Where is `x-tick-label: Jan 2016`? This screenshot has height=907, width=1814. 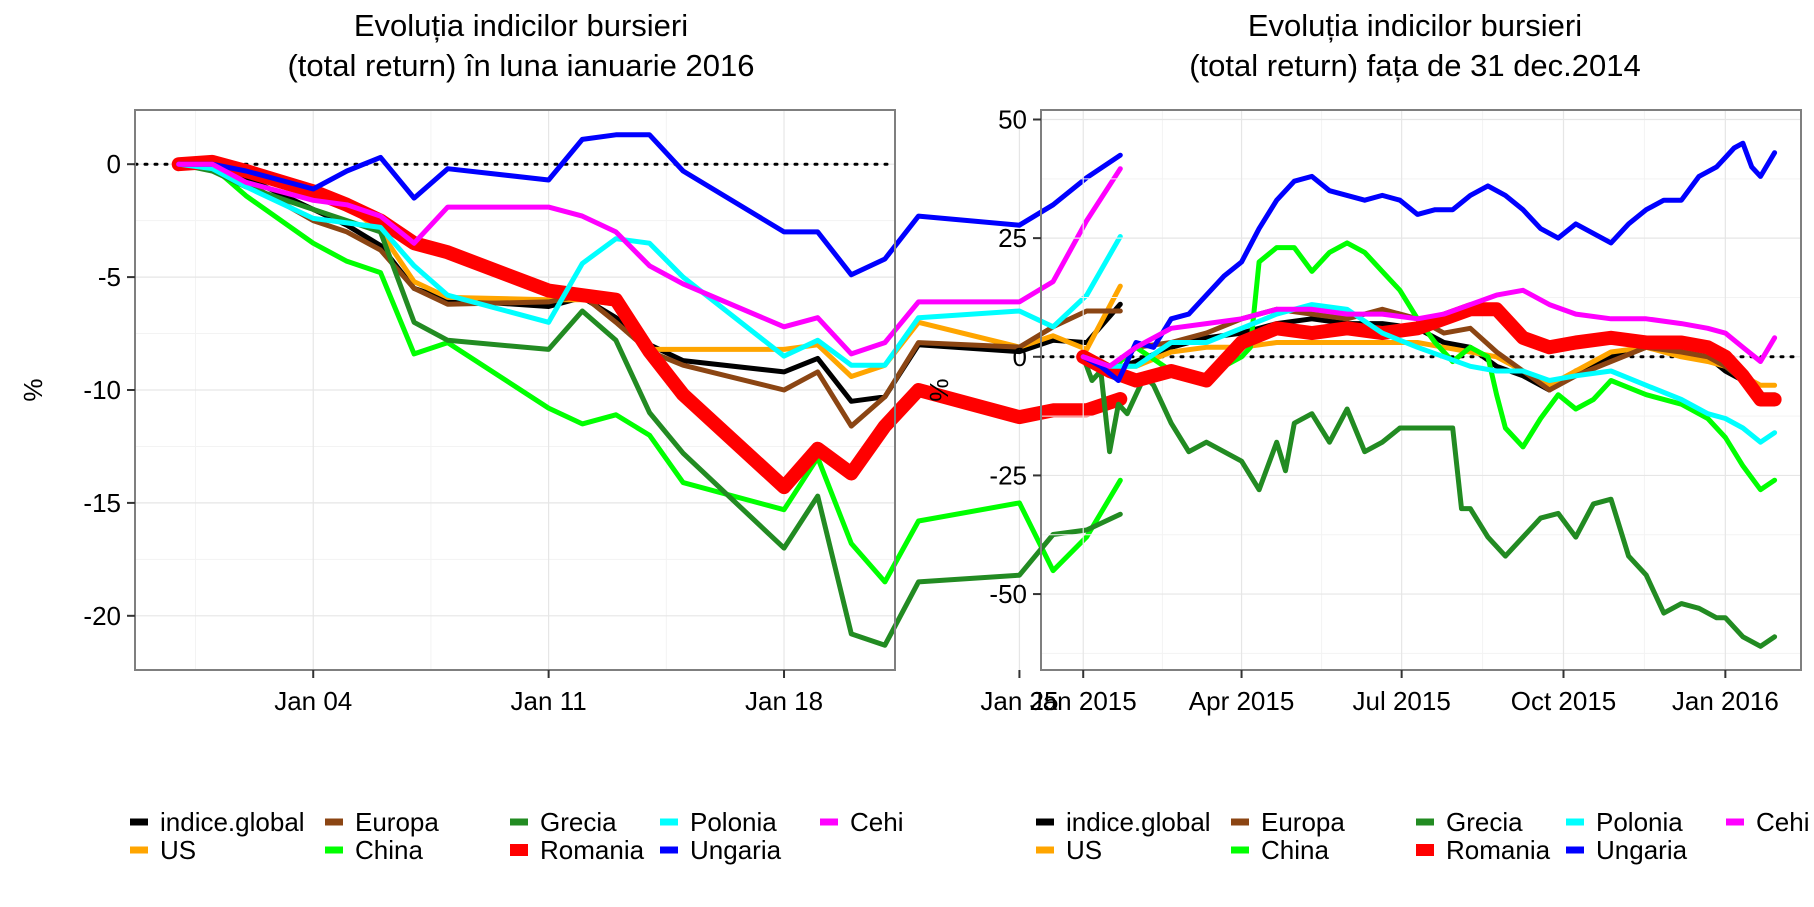
x-tick-label: Jan 2016 is located at coordinates (1725, 701).